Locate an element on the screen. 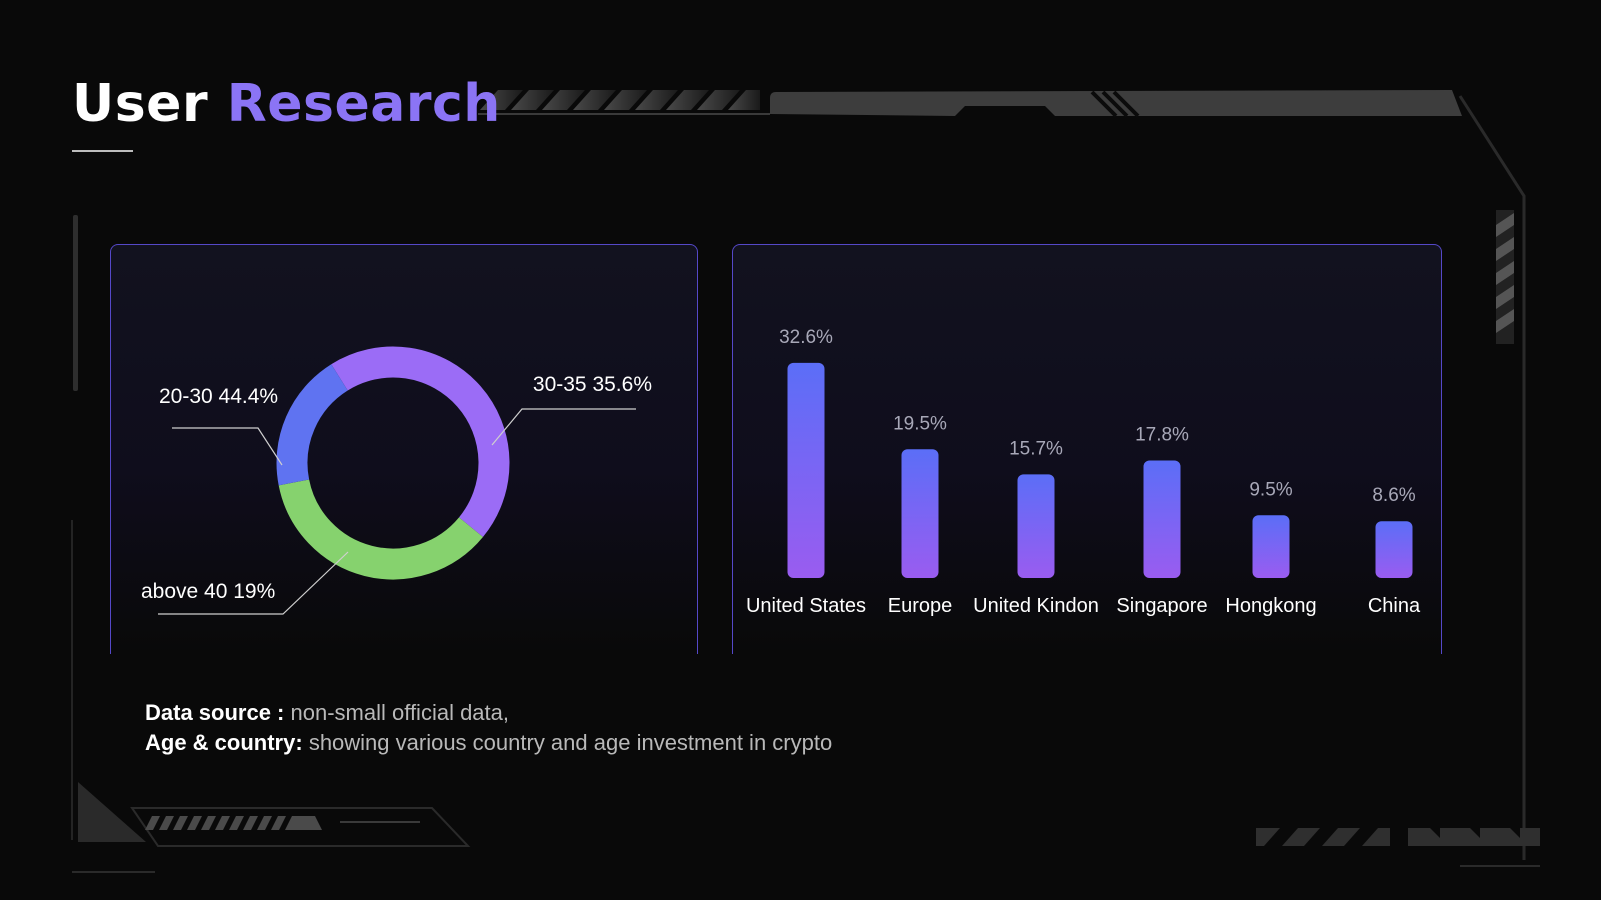 The width and height of the screenshot is (1601, 900). data-source-value: non-small official data, is located at coordinates (400, 712).